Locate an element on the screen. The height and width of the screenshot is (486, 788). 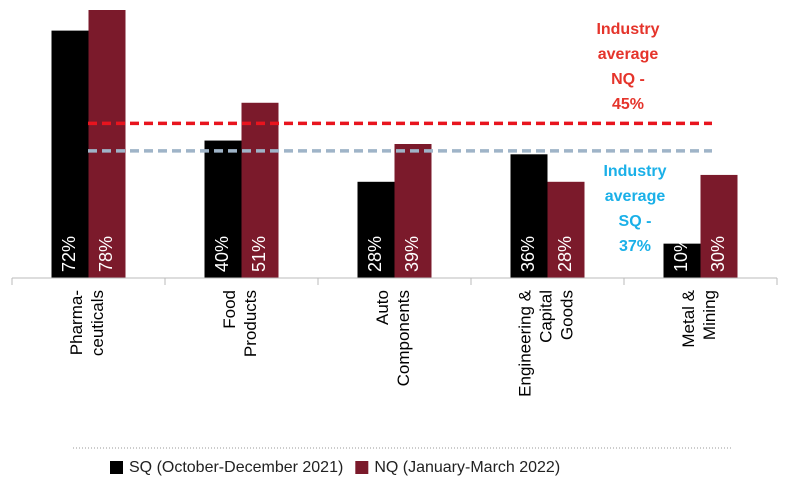
x-tick-label: Engineering & Capital Goods is located at coordinates (546, 342).